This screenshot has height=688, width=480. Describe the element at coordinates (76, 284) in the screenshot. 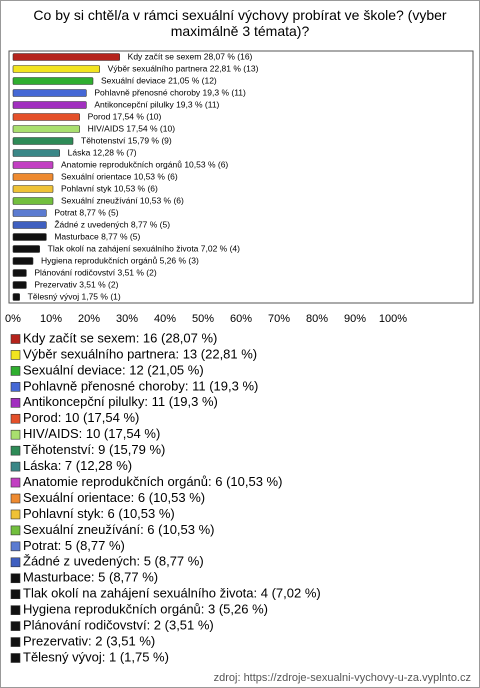

I see `value-label: Prezervativ 3,51 % (2)` at that location.